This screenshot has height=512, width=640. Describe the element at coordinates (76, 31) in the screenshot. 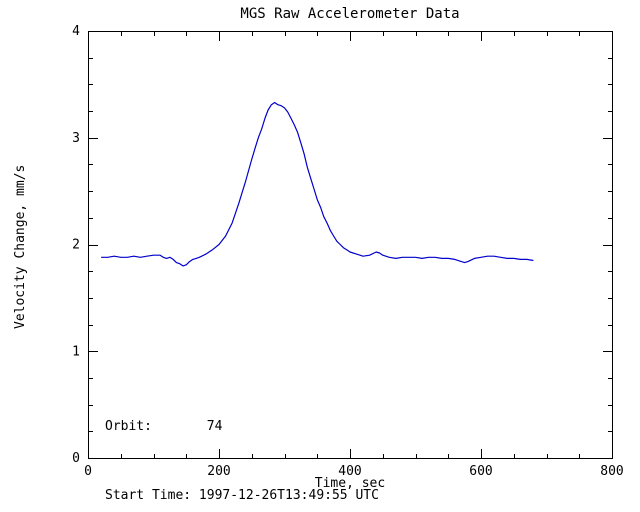

I see `y-tick-label: 4` at that location.